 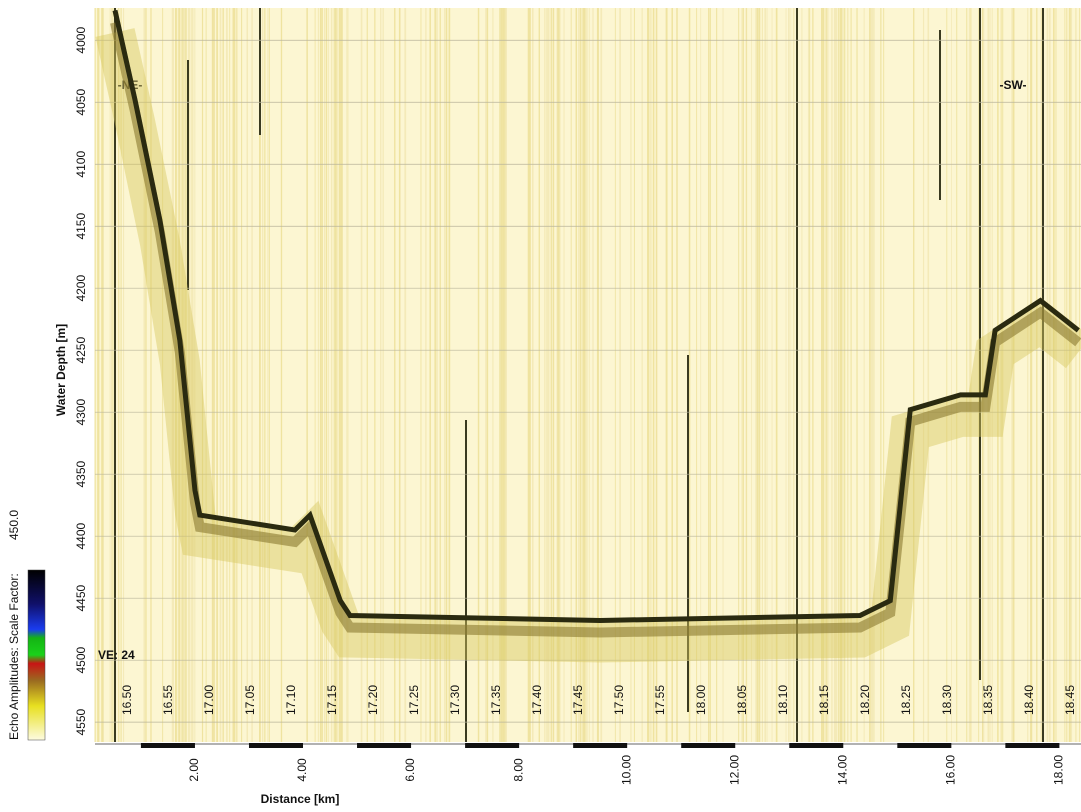 I want to click on y-axis-label: Water Depth [m], so click(x=61, y=370).